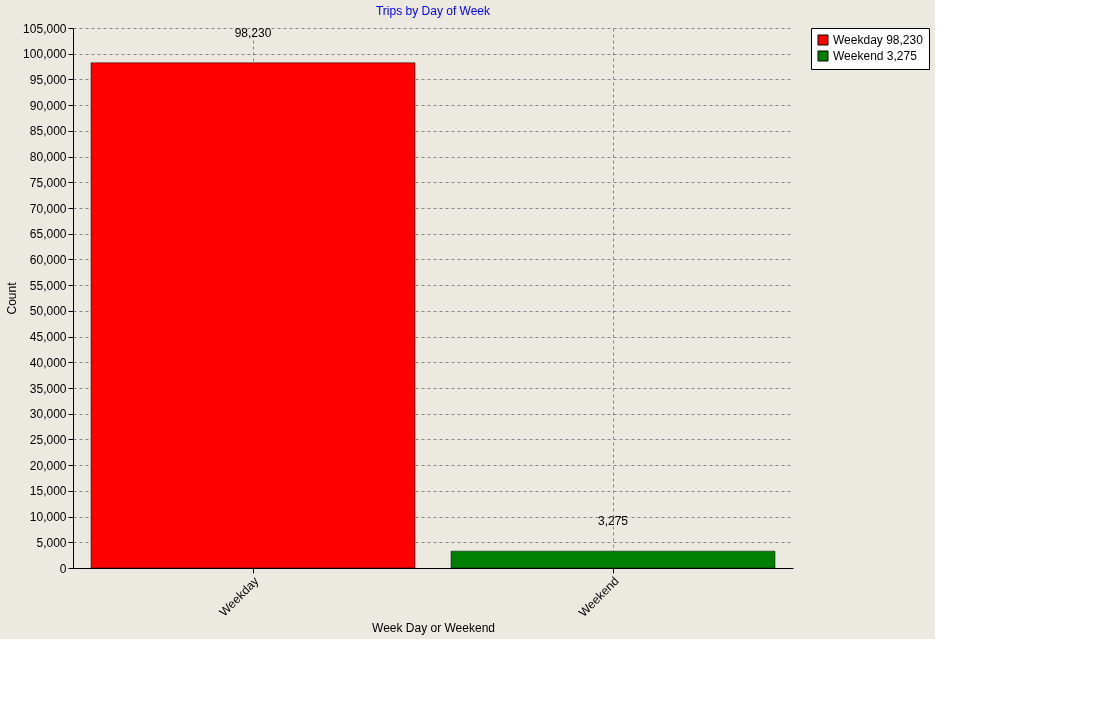 Image resolution: width=1117 pixels, height=724 pixels. Describe the element at coordinates (613, 521) in the screenshot. I see `data-label: 3,275` at that location.